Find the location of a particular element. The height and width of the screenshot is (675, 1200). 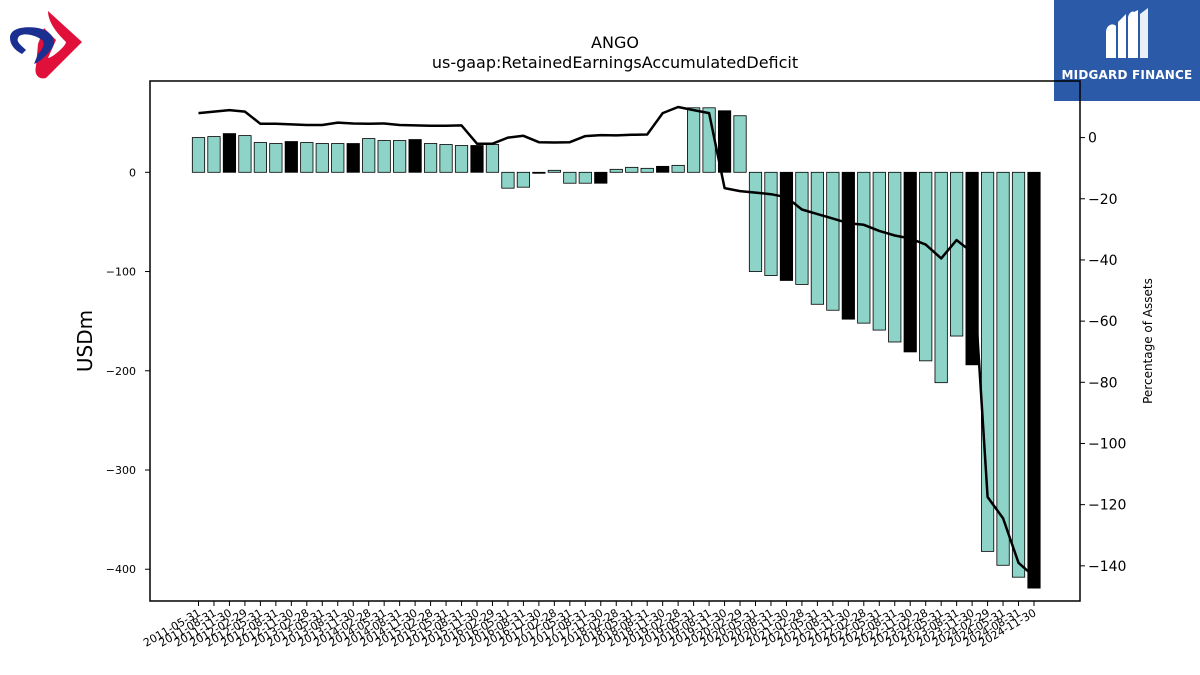

chart-title: ANGO is located at coordinates (615, 42).